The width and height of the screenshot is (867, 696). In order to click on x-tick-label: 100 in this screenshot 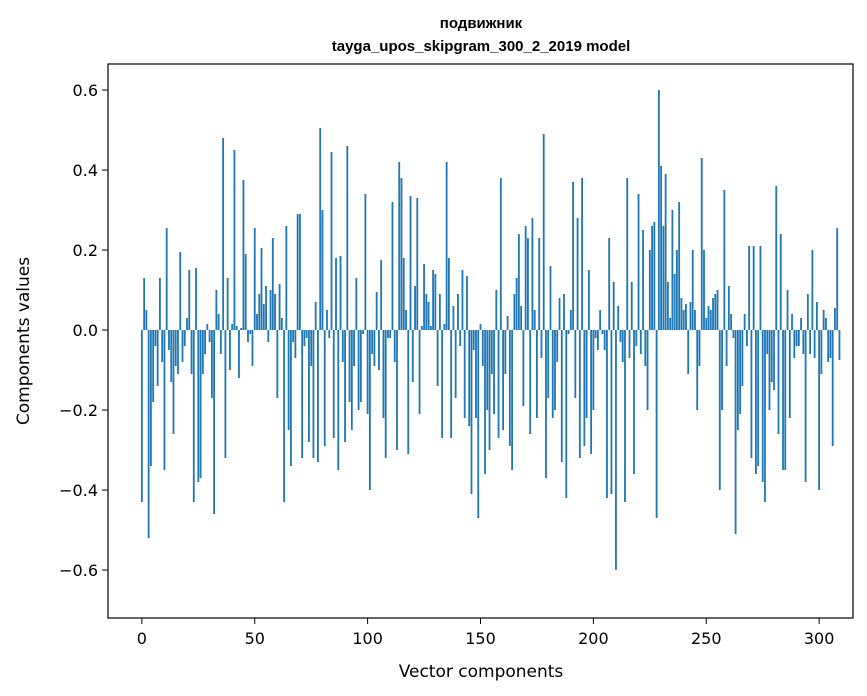, I will do `click(367, 638)`.